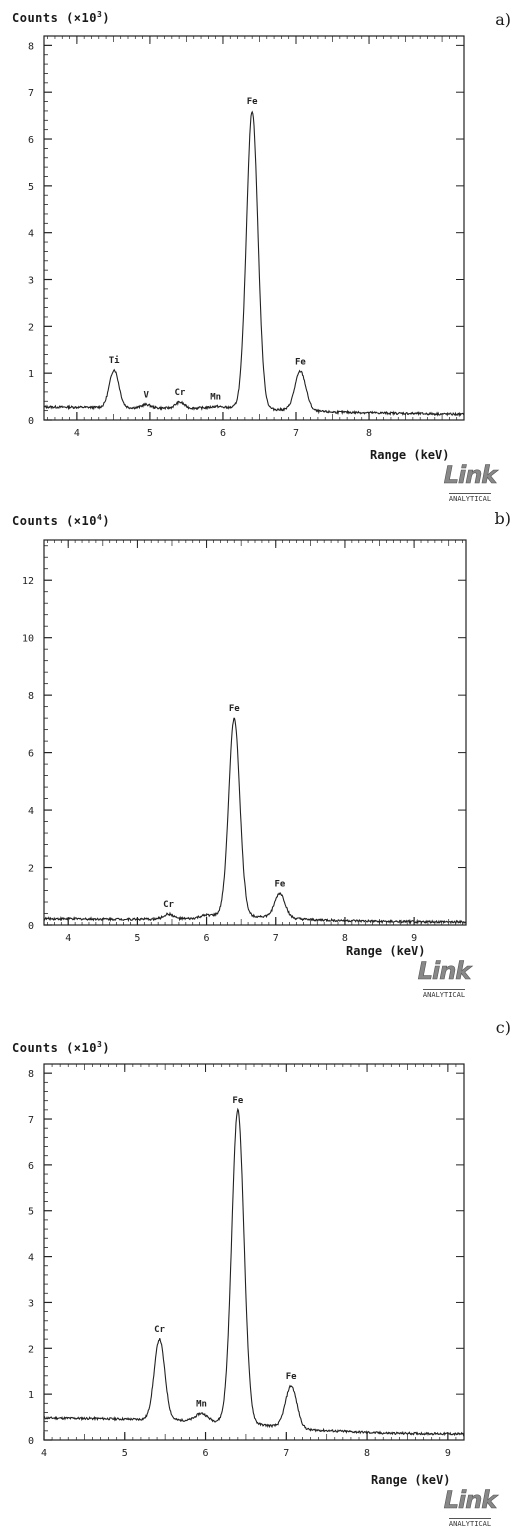  What do you see at coordinates (147, 396) in the screenshot?
I see `peak-label-v: V` at bounding box center [147, 396].